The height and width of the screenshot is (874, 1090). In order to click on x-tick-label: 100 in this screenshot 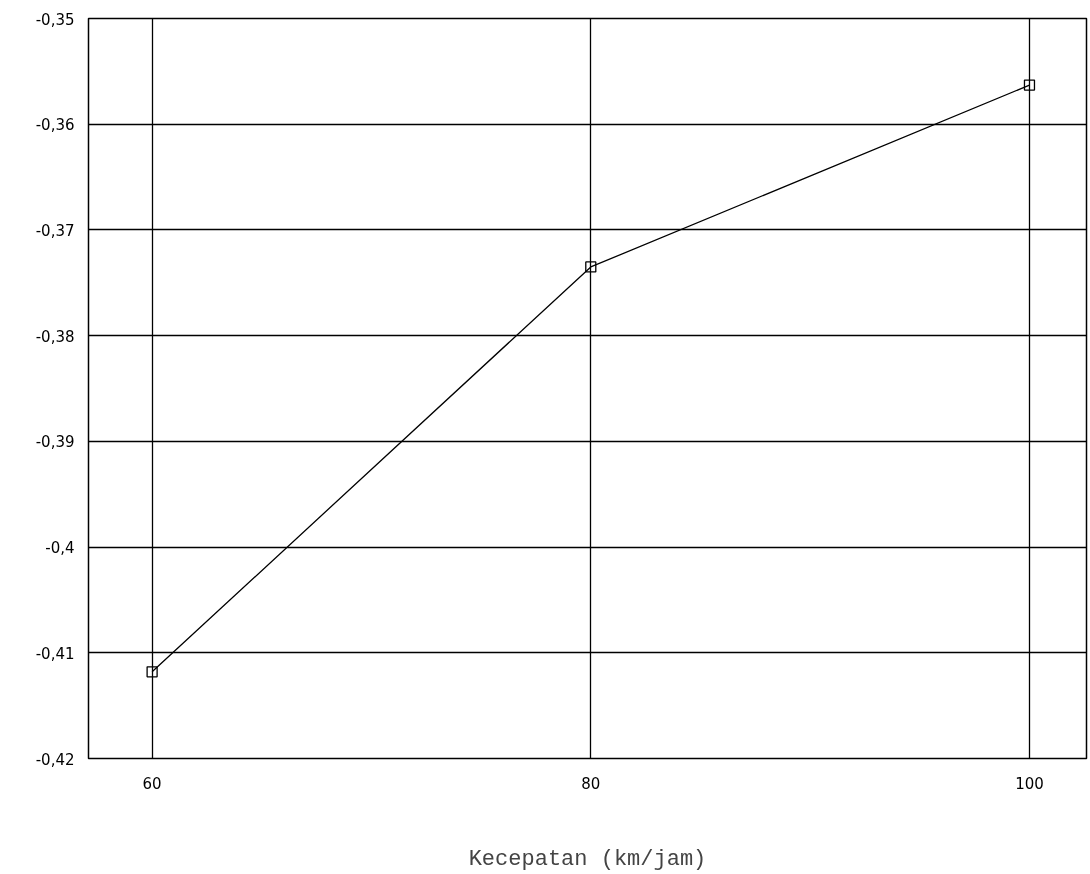, I will do `click(1029, 783)`.